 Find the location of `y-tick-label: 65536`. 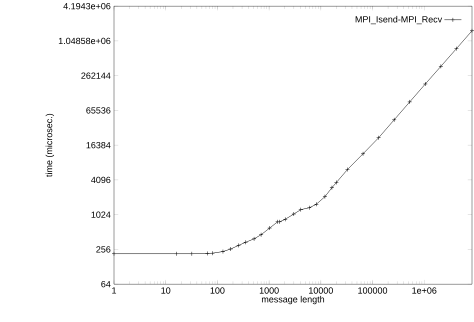

y-tick-label: 65536 is located at coordinates (98, 110).